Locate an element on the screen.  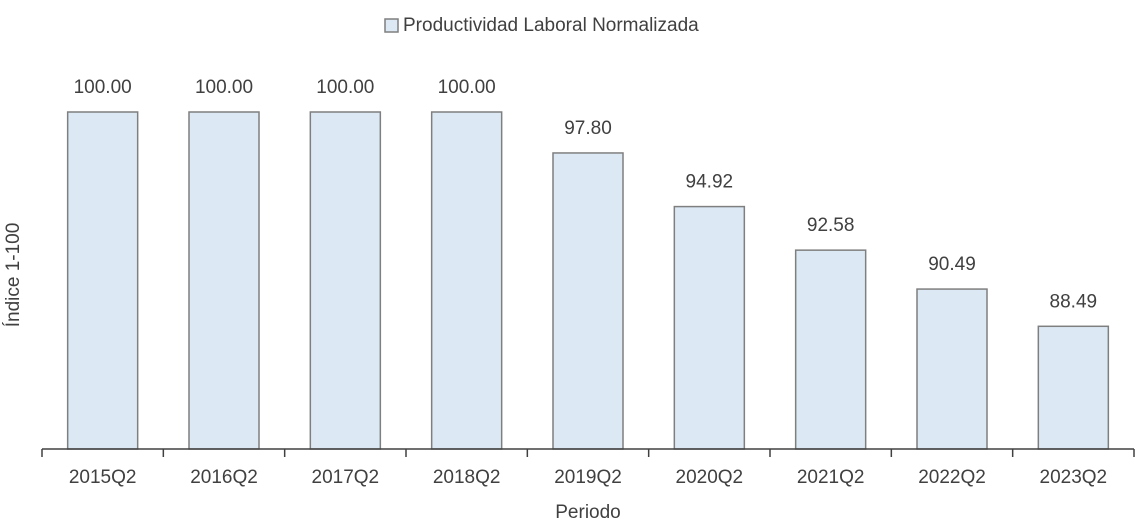
data-label: 90.49 is located at coordinates (952, 264).